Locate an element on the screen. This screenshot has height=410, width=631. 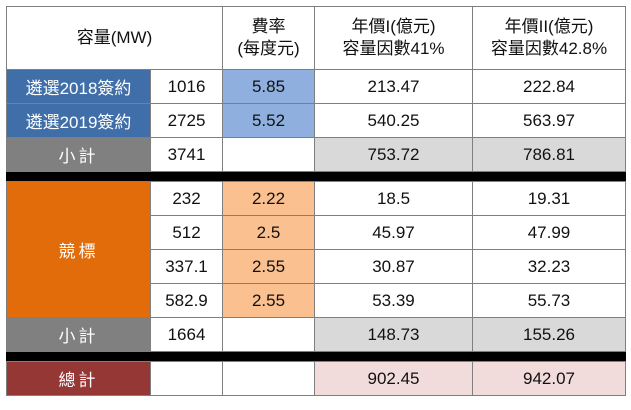
table-row-selection-2019: 遴選2019簽約 2725 5.52 540.25 563.97 is located at coordinates (316, 120).